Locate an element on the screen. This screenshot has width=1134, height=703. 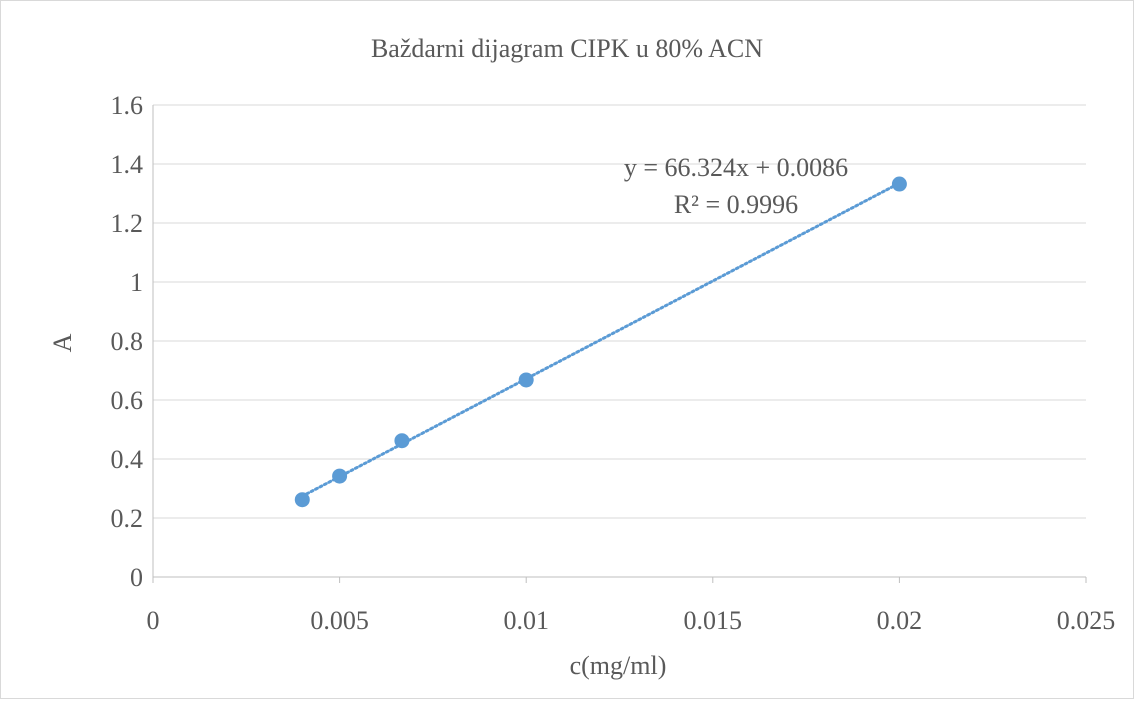
x-tick-label: 0.015 is located at coordinates (713, 620).